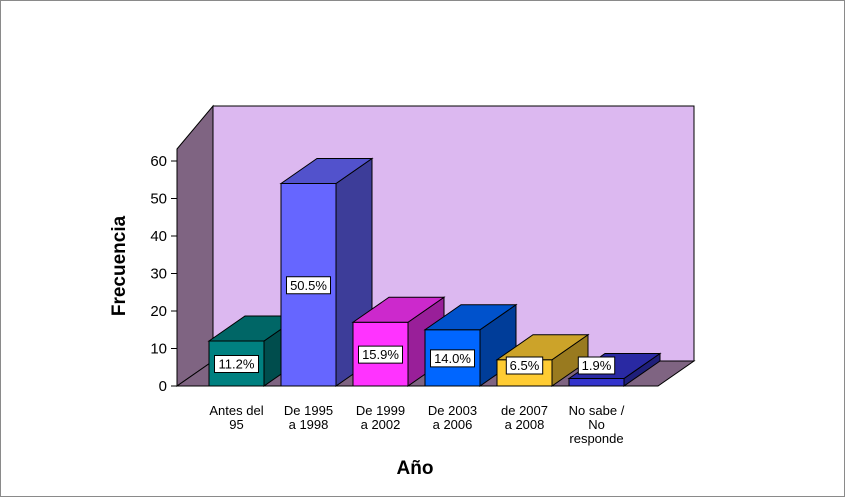 The height and width of the screenshot is (498, 845). Describe the element at coordinates (158, 161) in the screenshot. I see `y-tick-label: 60` at that location.